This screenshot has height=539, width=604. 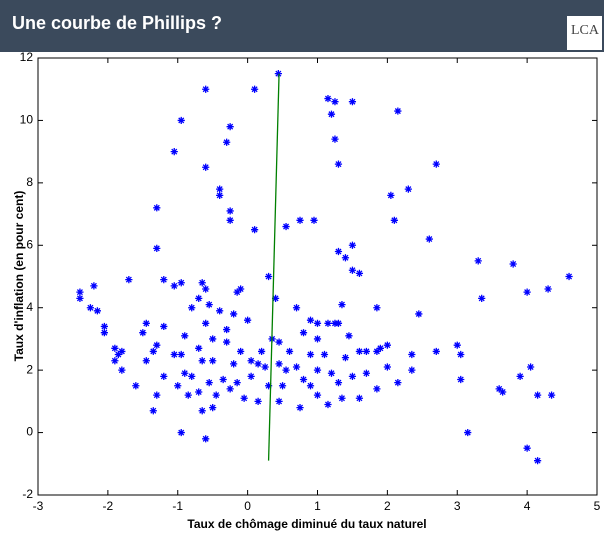 I want to click on x-tick-label: 5, so click(x=597, y=506).